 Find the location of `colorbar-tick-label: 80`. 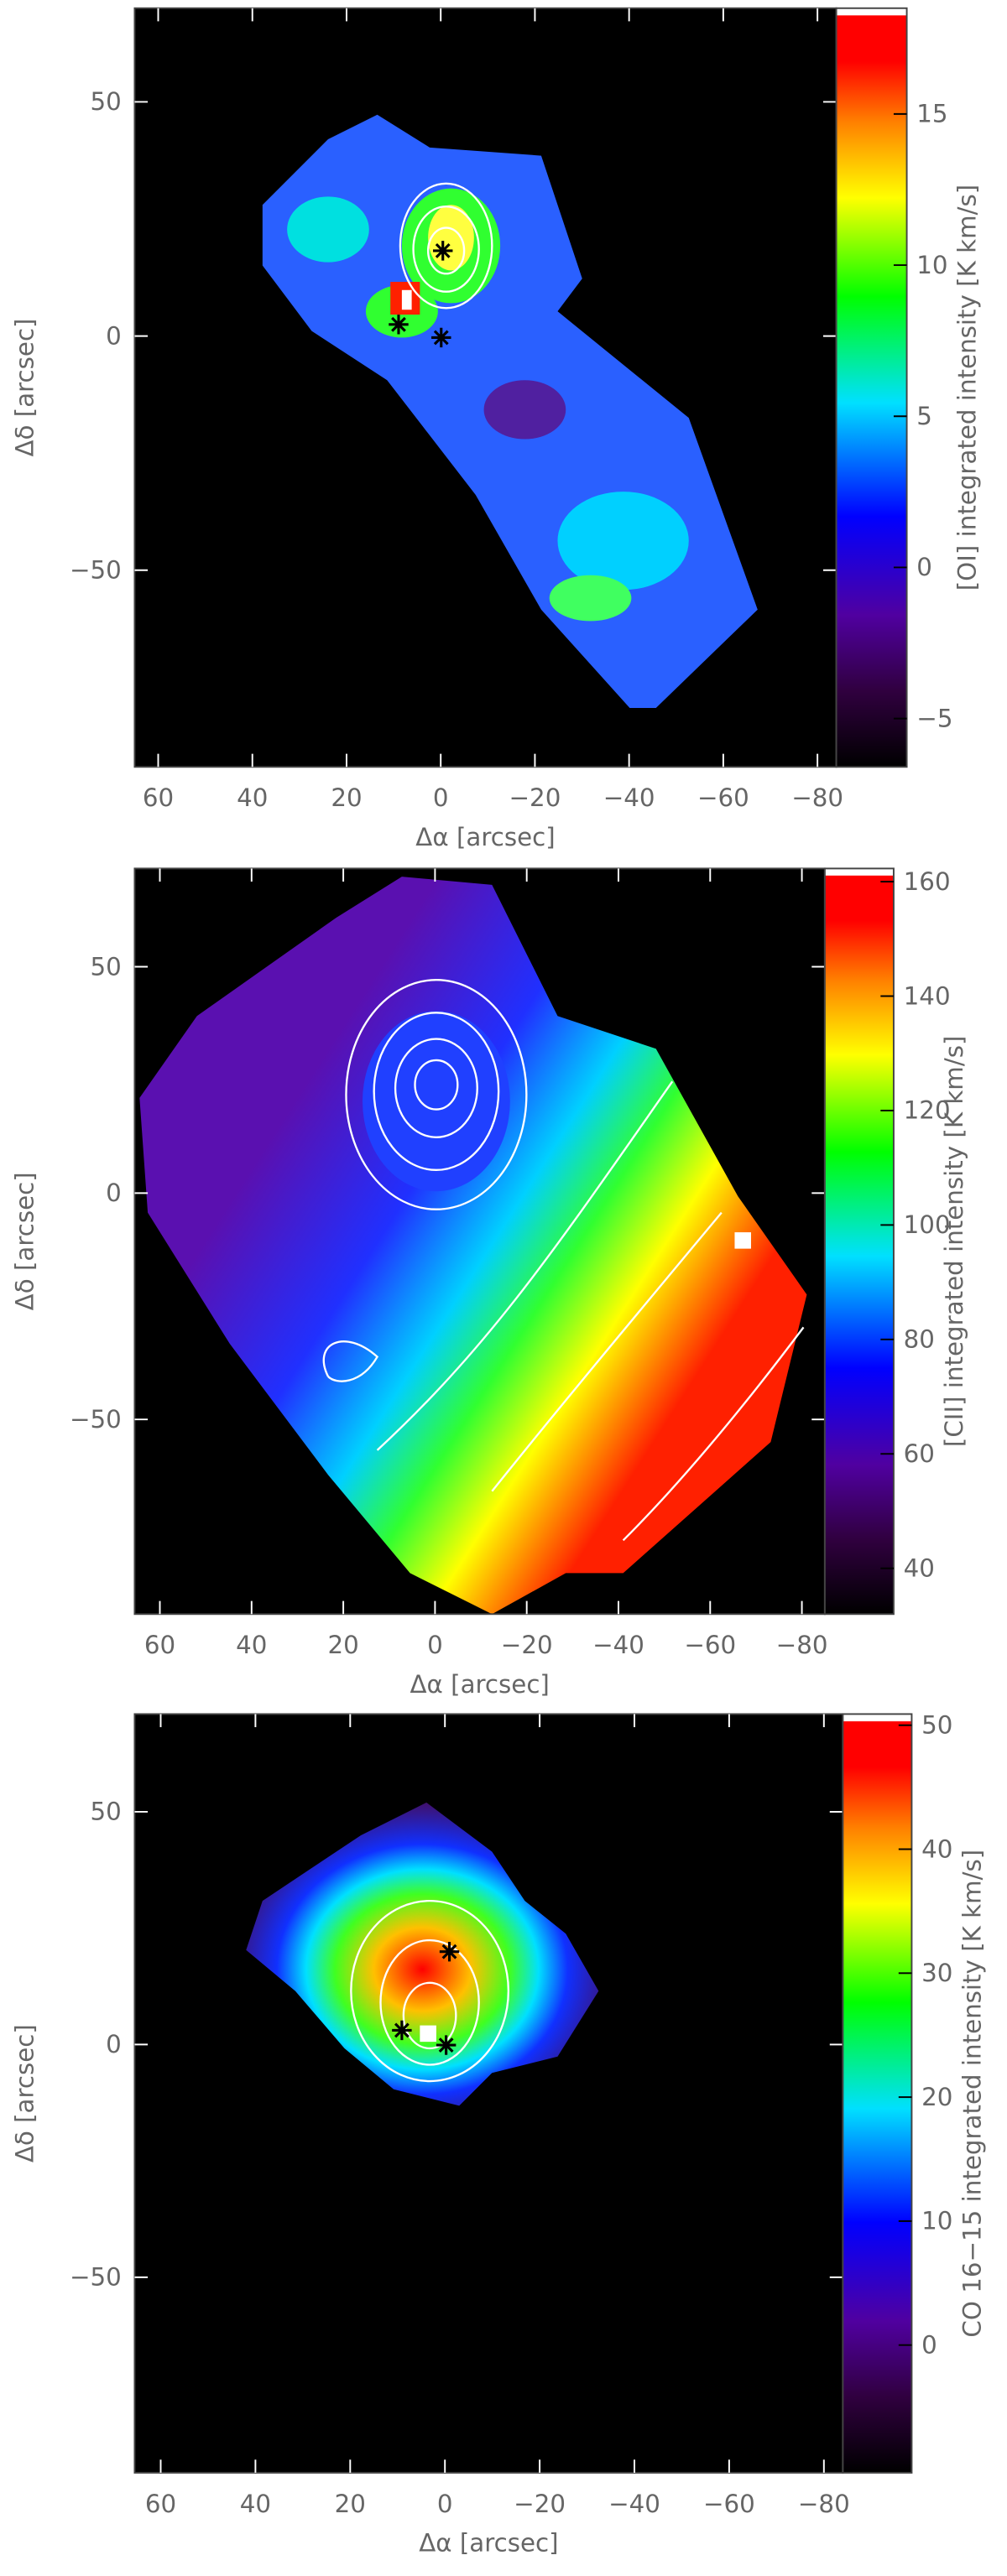

colorbar-tick-label: 80 is located at coordinates (919, 1339).